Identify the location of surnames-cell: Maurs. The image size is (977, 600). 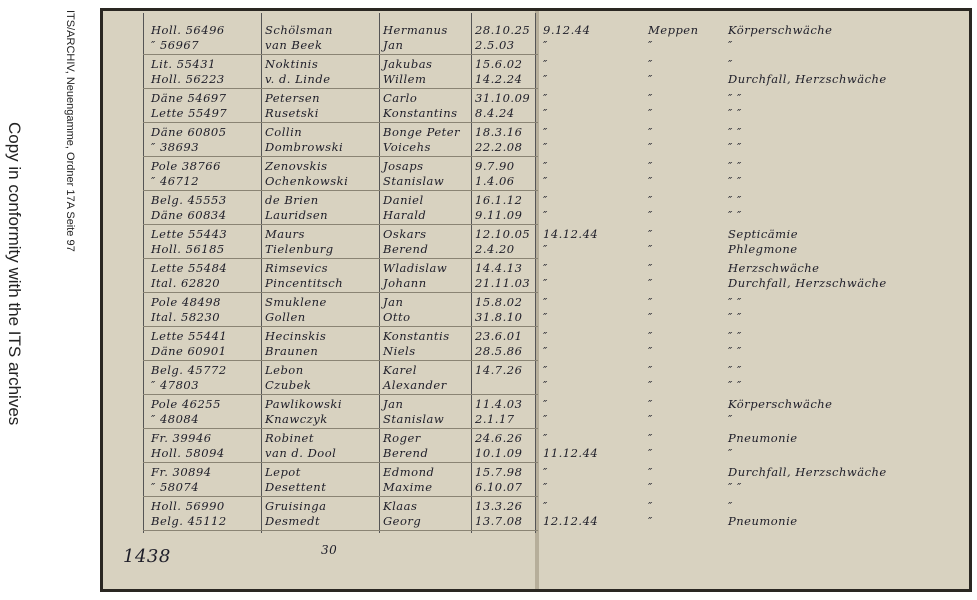
(285, 234).